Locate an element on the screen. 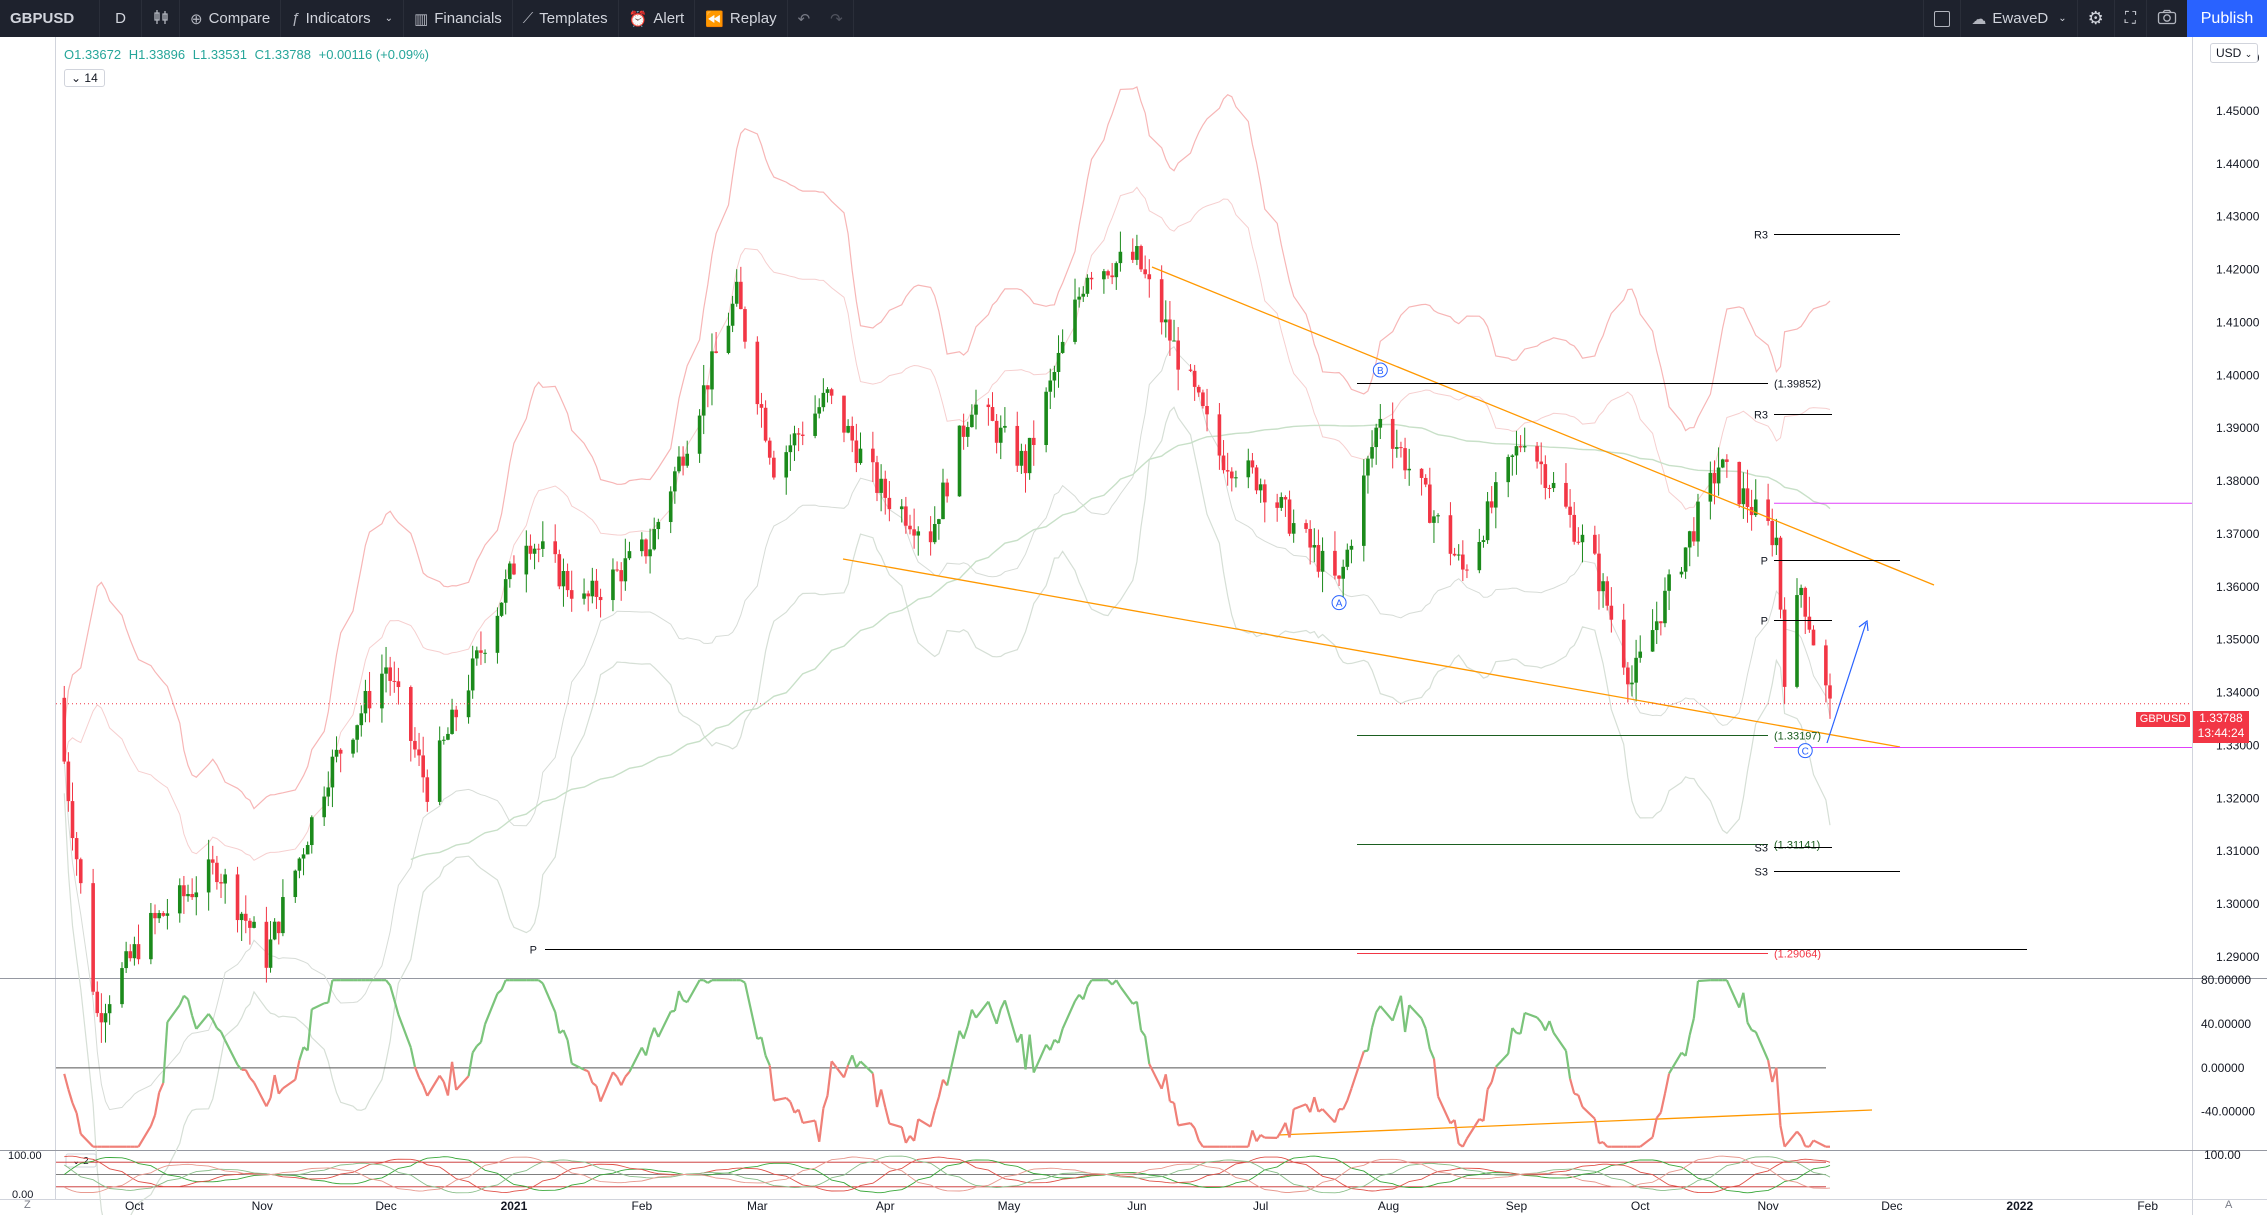  price-tick-label: 1.41000 is located at coordinates (2238, 322).